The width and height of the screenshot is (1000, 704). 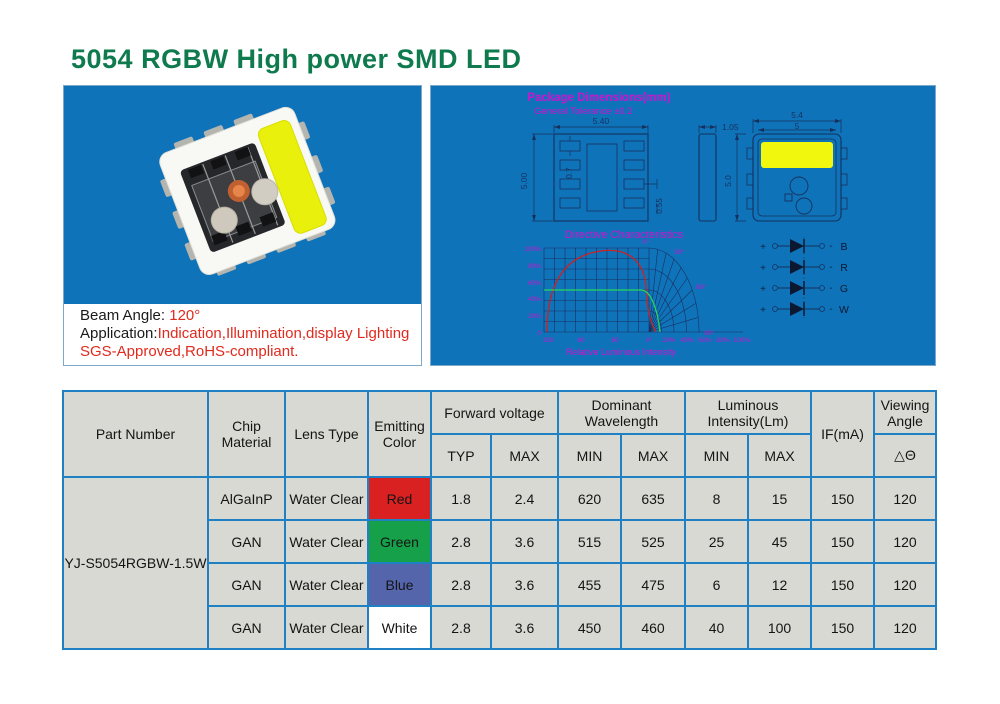 I want to click on dim-top-inner-width: 5, so click(x=797, y=126).